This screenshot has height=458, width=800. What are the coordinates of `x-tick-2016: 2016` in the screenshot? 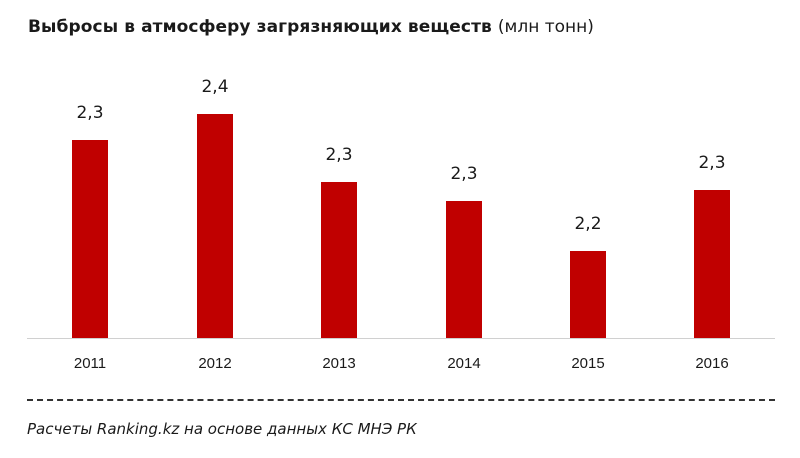 It's located at (712, 363).